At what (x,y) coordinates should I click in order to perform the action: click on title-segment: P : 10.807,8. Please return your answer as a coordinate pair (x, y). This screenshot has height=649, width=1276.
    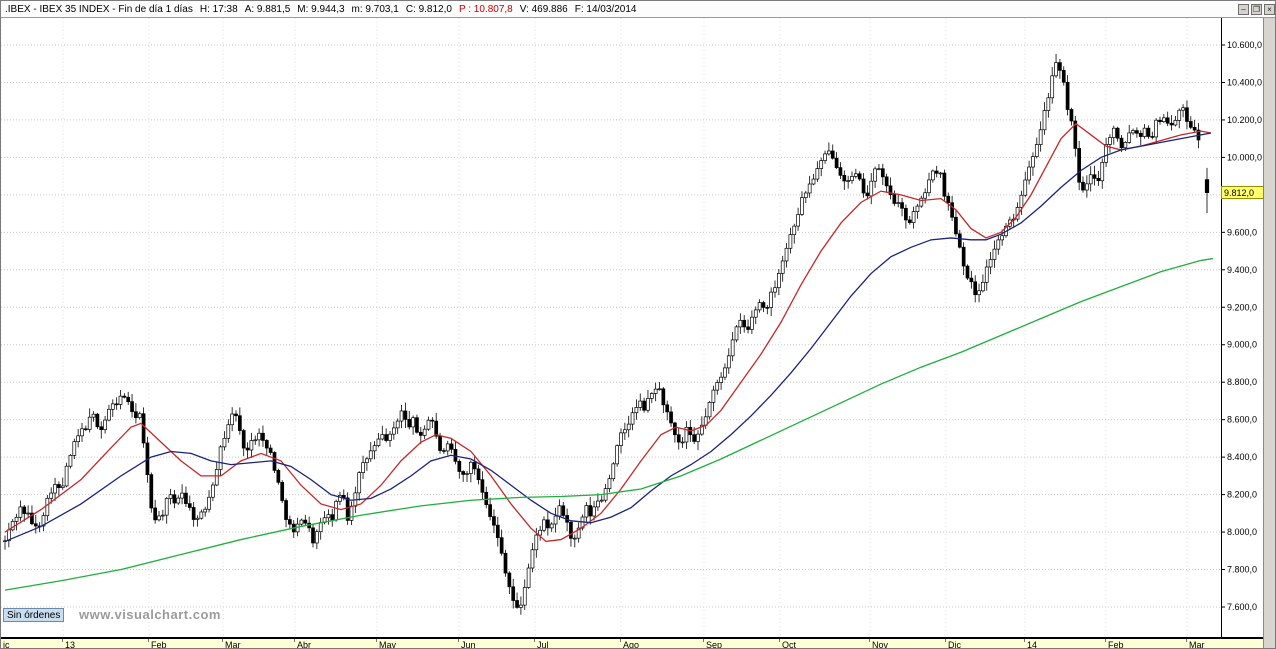
    Looking at the image, I should click on (485, 9).